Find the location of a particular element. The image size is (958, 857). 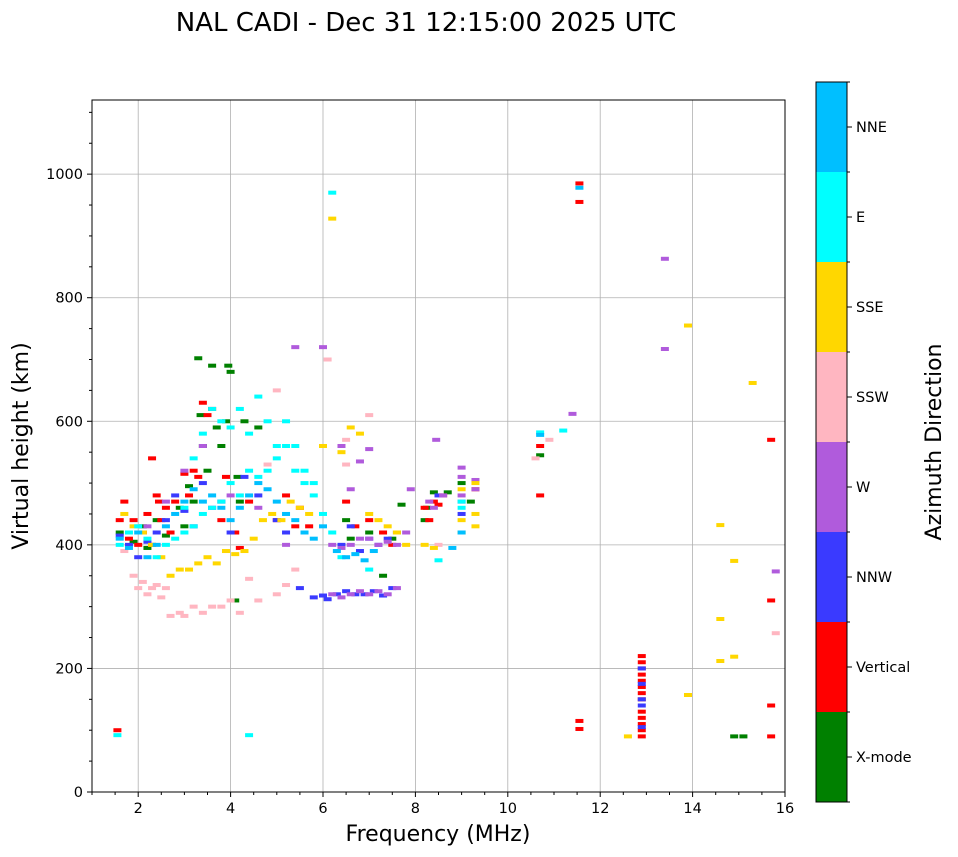

y-axis-label: Virtual height (km) is located at coordinates (21, 445).